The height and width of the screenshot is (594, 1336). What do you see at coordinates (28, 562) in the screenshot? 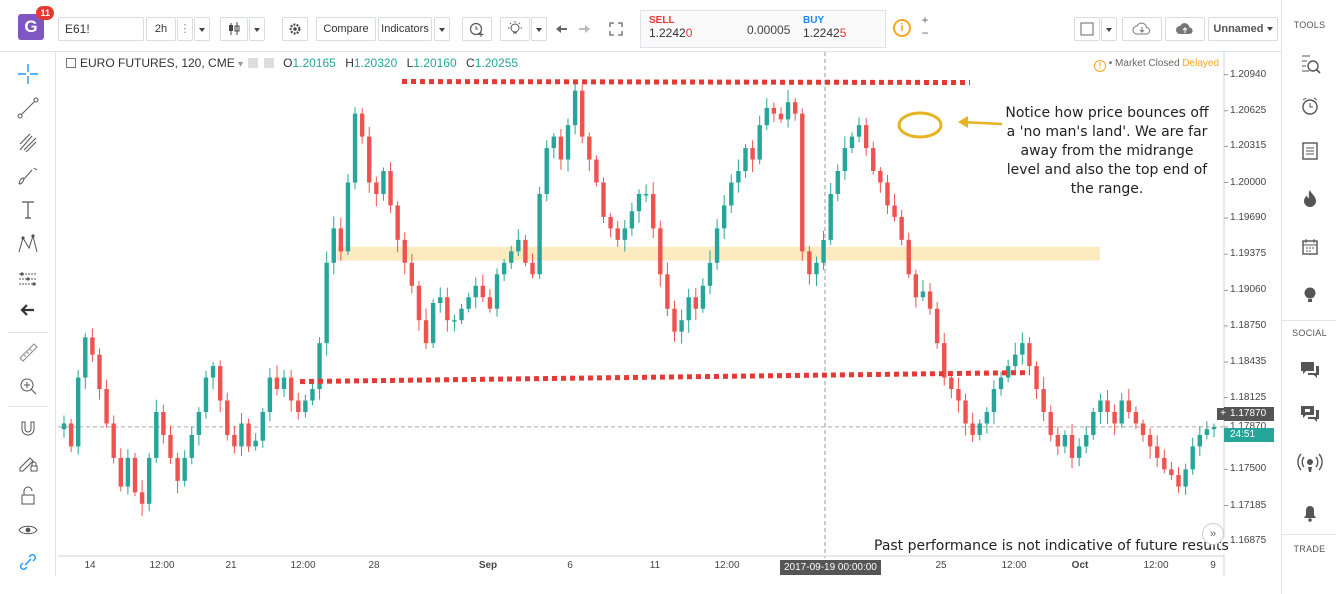
I see `sync-drawings-button` at bounding box center [28, 562].